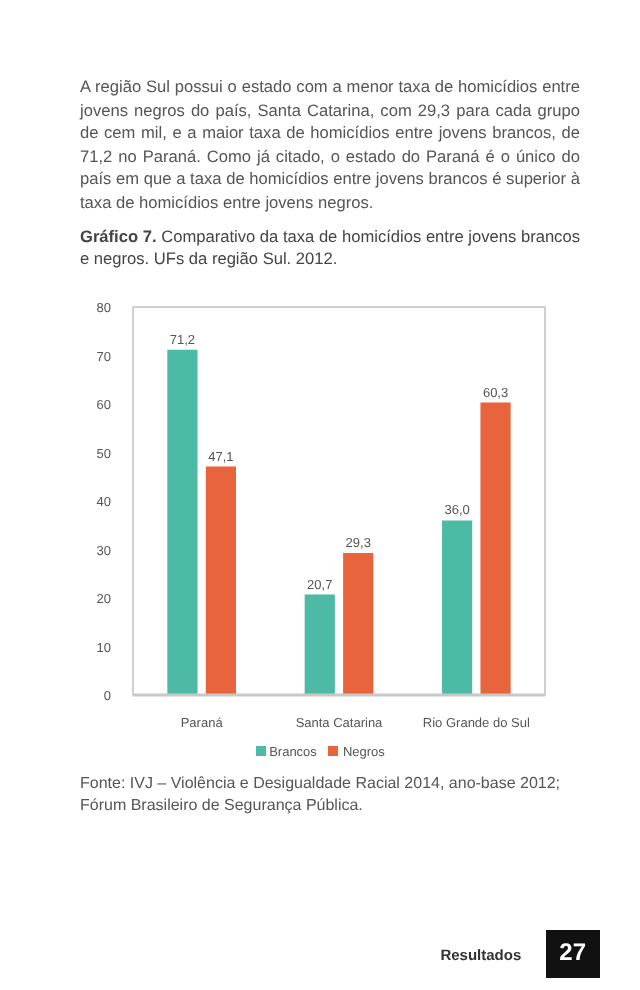 The height and width of the screenshot is (990, 640). I want to click on source-note: Fonte: IVJ – Violência e Desigualdade Racial 2014, ano-base 2012; Fórum Brasileiro de Segurança Pública., so click(321, 794).